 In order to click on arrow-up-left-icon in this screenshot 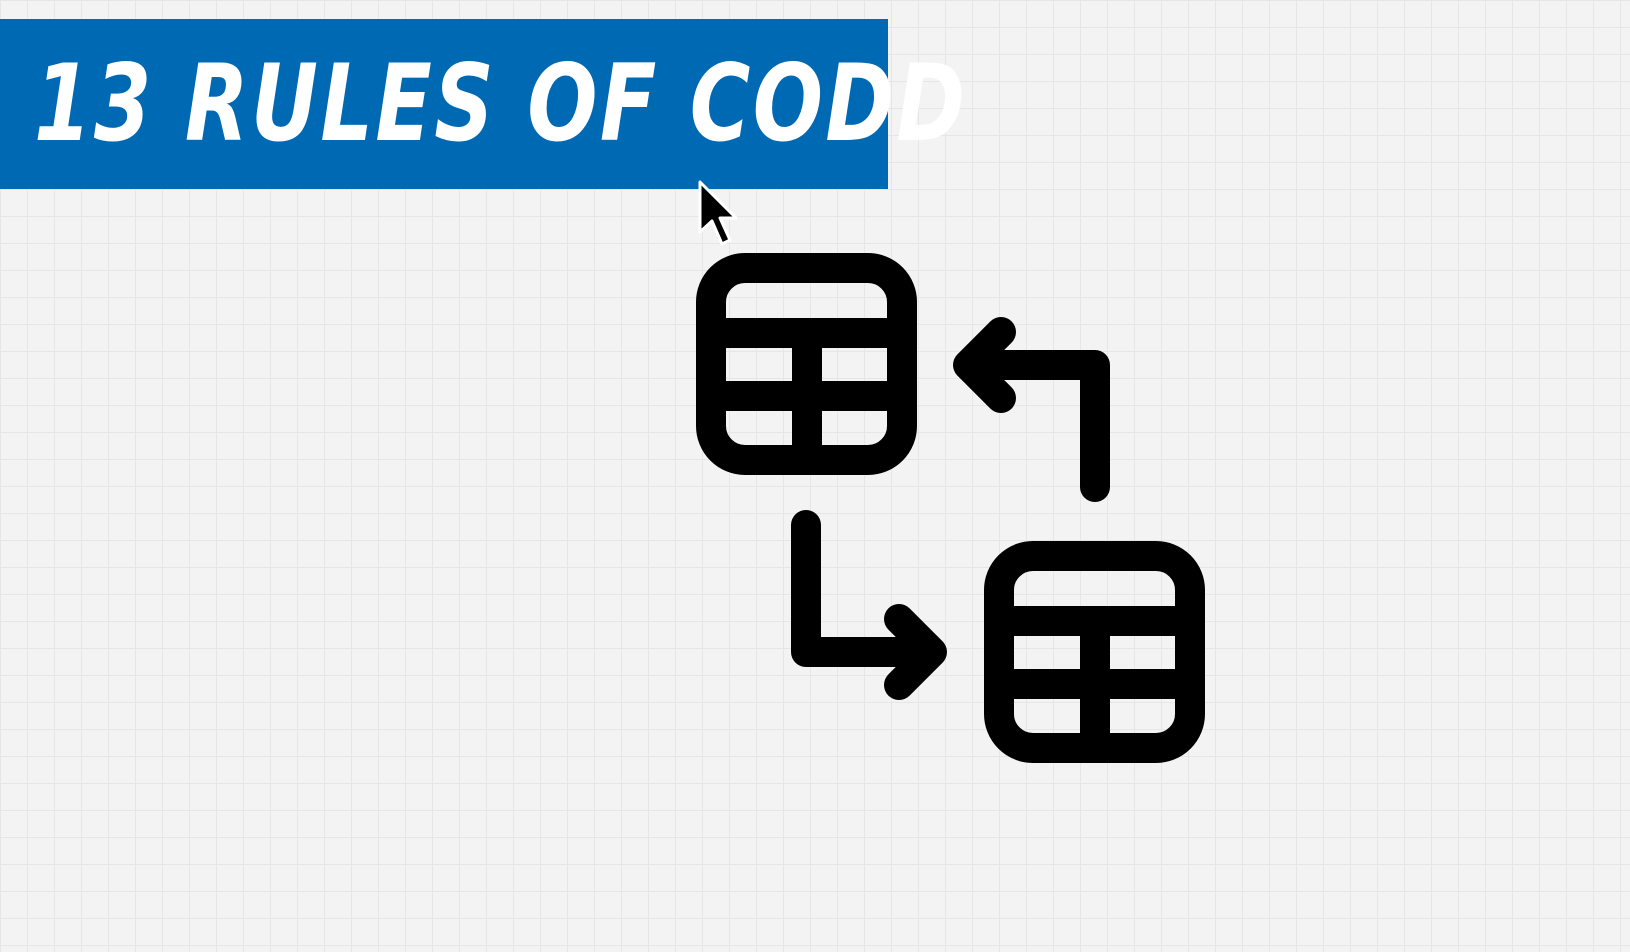, I will do `click(1031, 409)`.